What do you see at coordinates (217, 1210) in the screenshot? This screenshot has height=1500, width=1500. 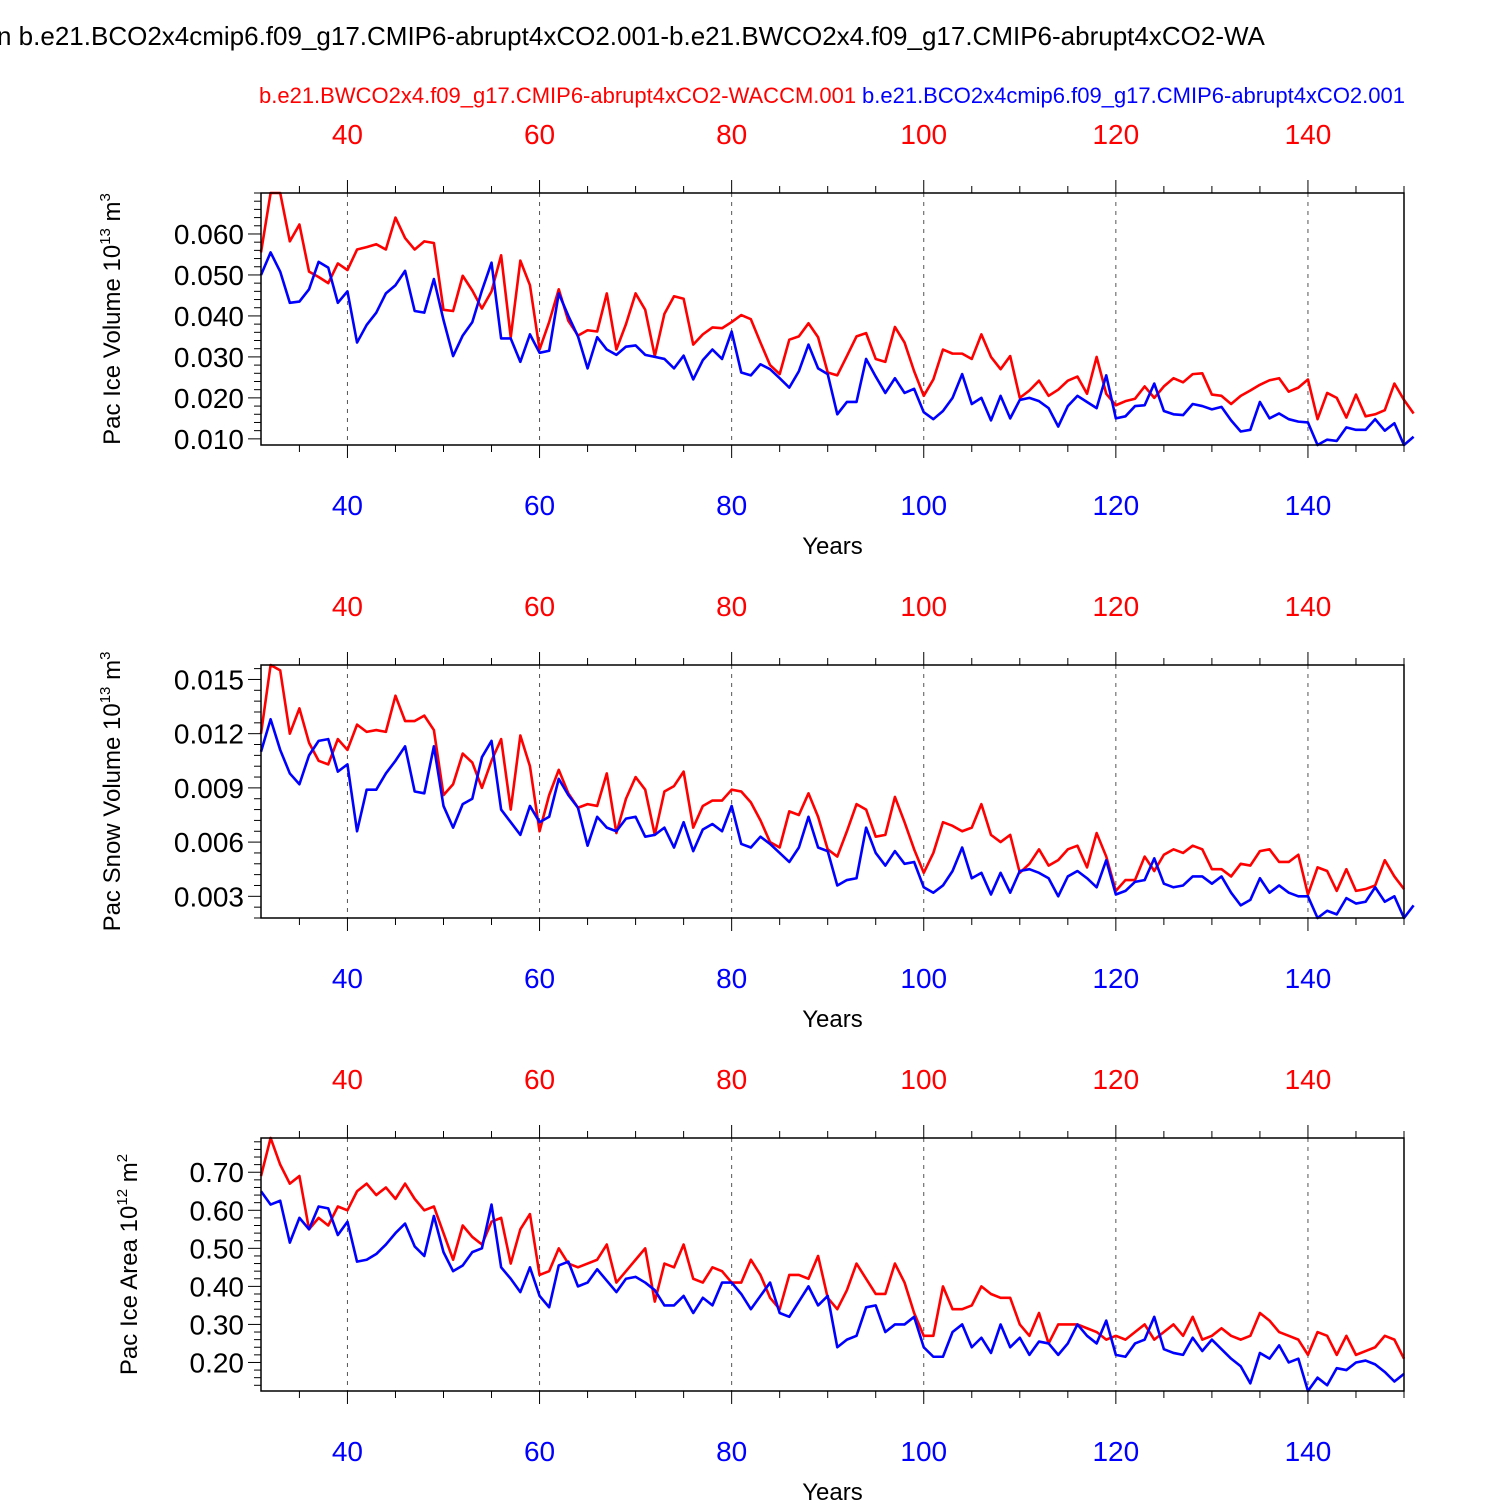 I see `y-tick-label: 0.60` at bounding box center [217, 1210].